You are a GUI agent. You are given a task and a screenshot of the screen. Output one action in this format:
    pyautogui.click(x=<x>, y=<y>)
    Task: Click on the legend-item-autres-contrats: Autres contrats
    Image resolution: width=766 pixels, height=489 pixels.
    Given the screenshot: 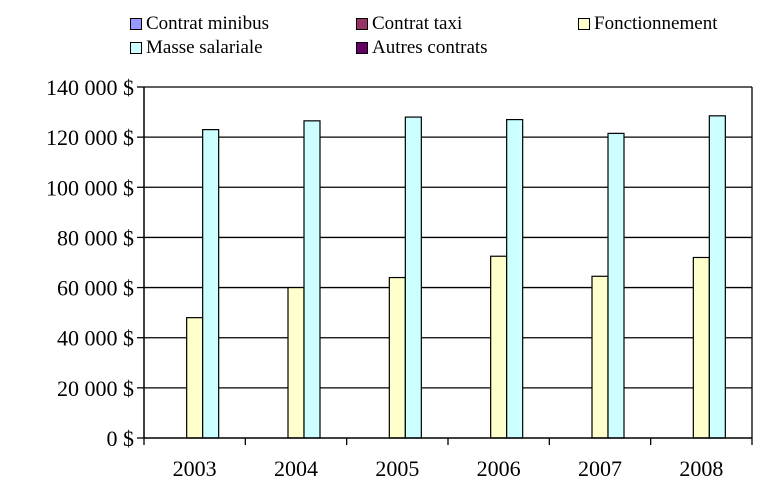 What is the action you would take?
    pyautogui.click(x=422, y=47)
    